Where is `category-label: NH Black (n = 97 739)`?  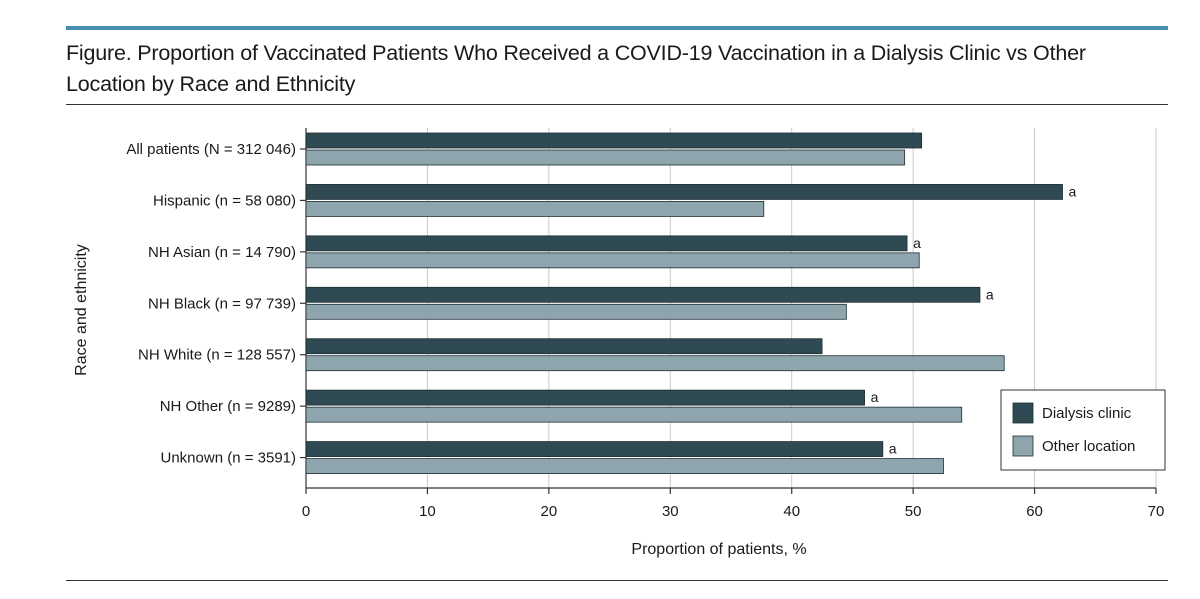
category-label: NH Black (n = 97 739) is located at coordinates (222, 303).